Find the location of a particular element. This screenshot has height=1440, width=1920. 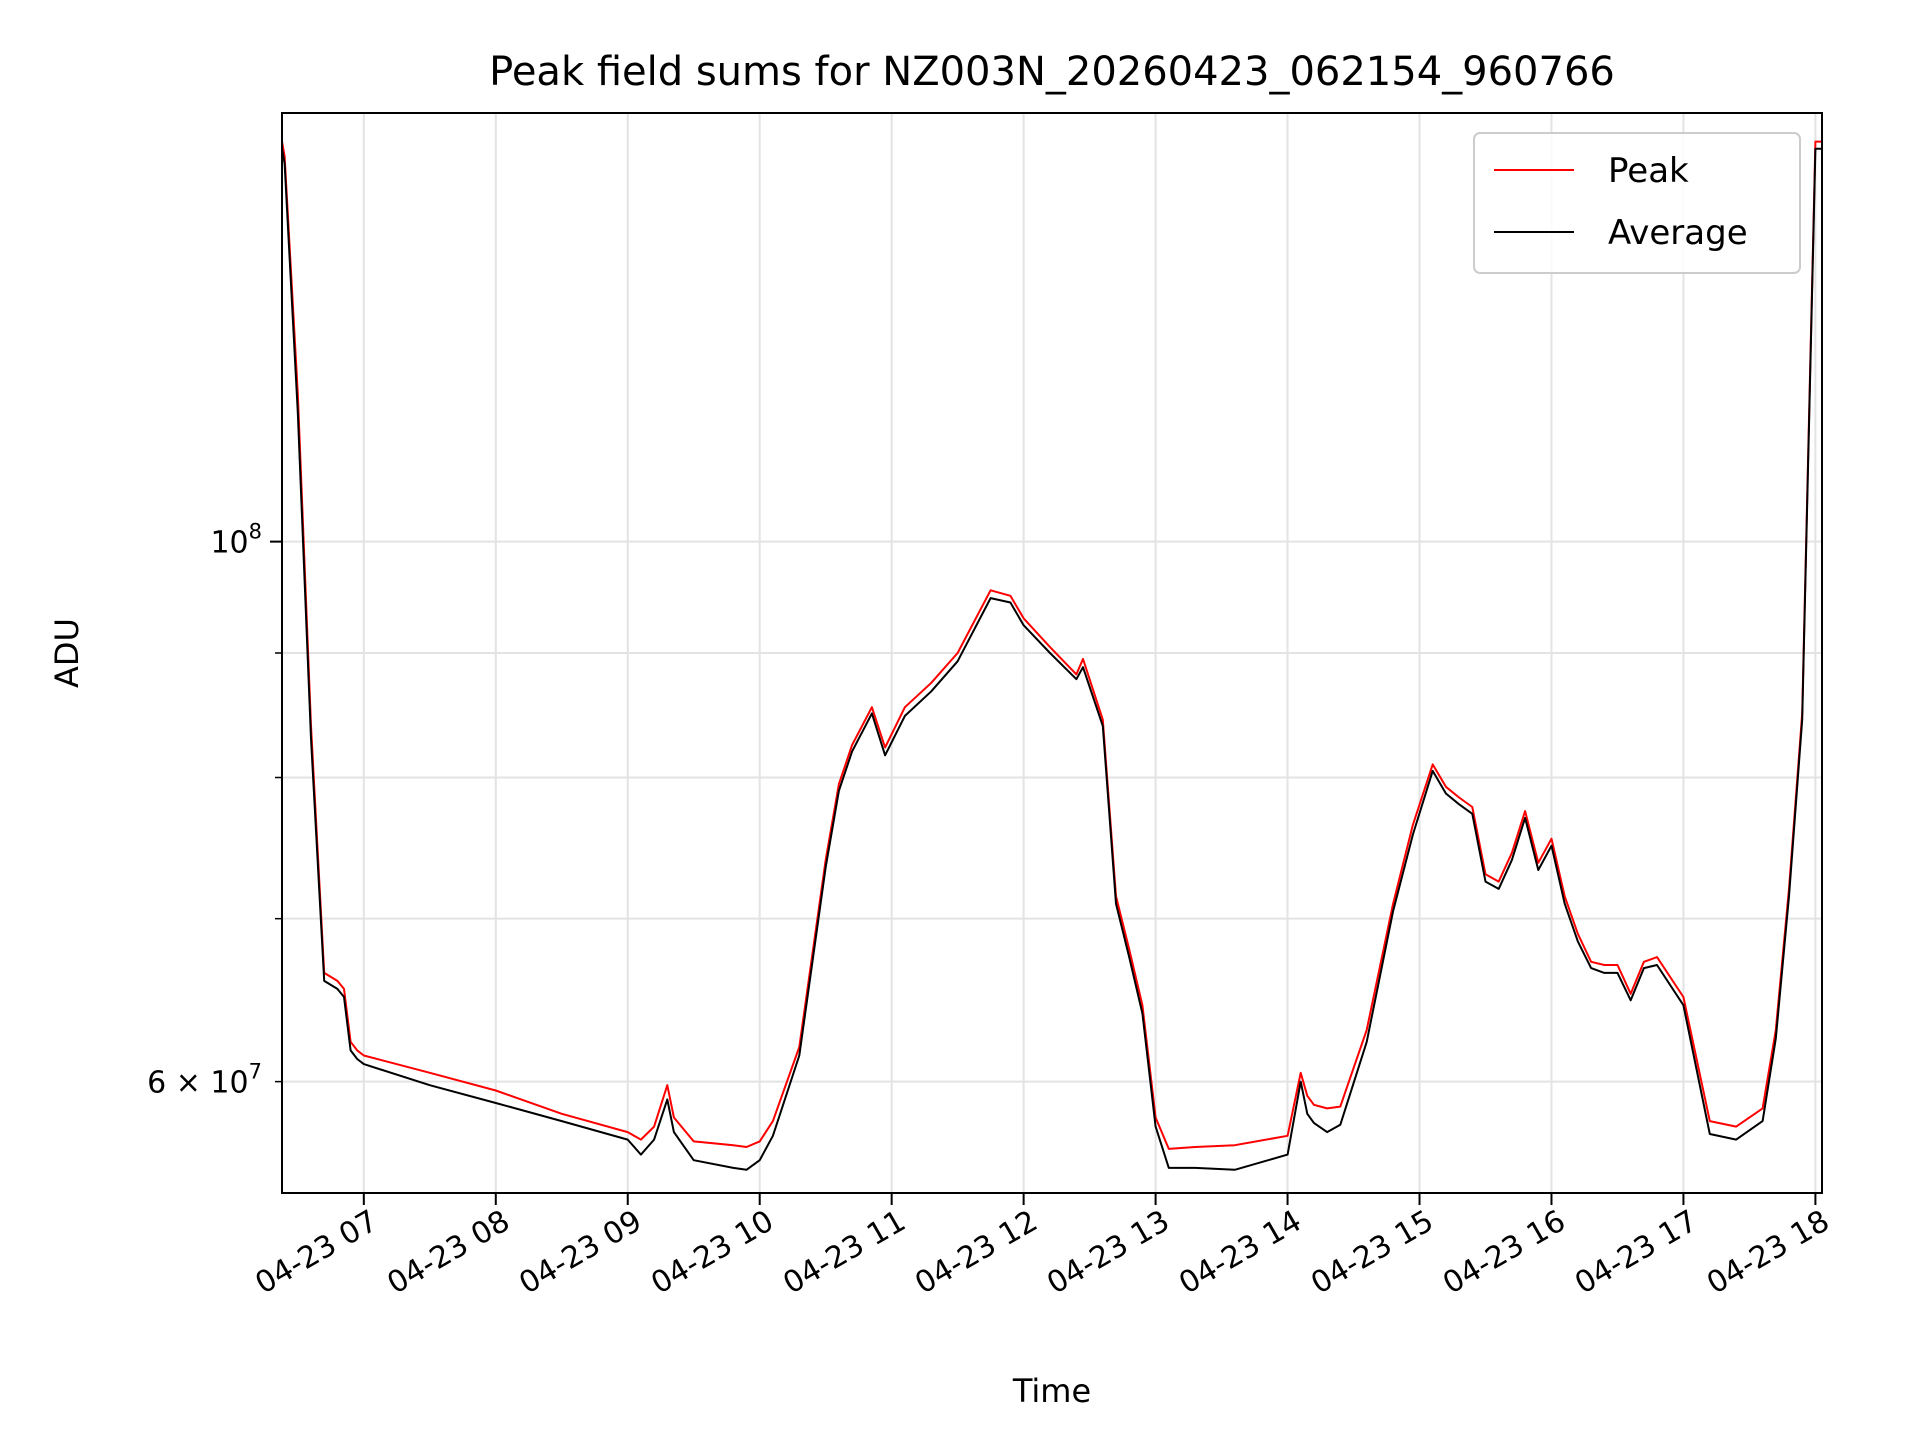

legend: Peak Average is located at coordinates (1637, 203).